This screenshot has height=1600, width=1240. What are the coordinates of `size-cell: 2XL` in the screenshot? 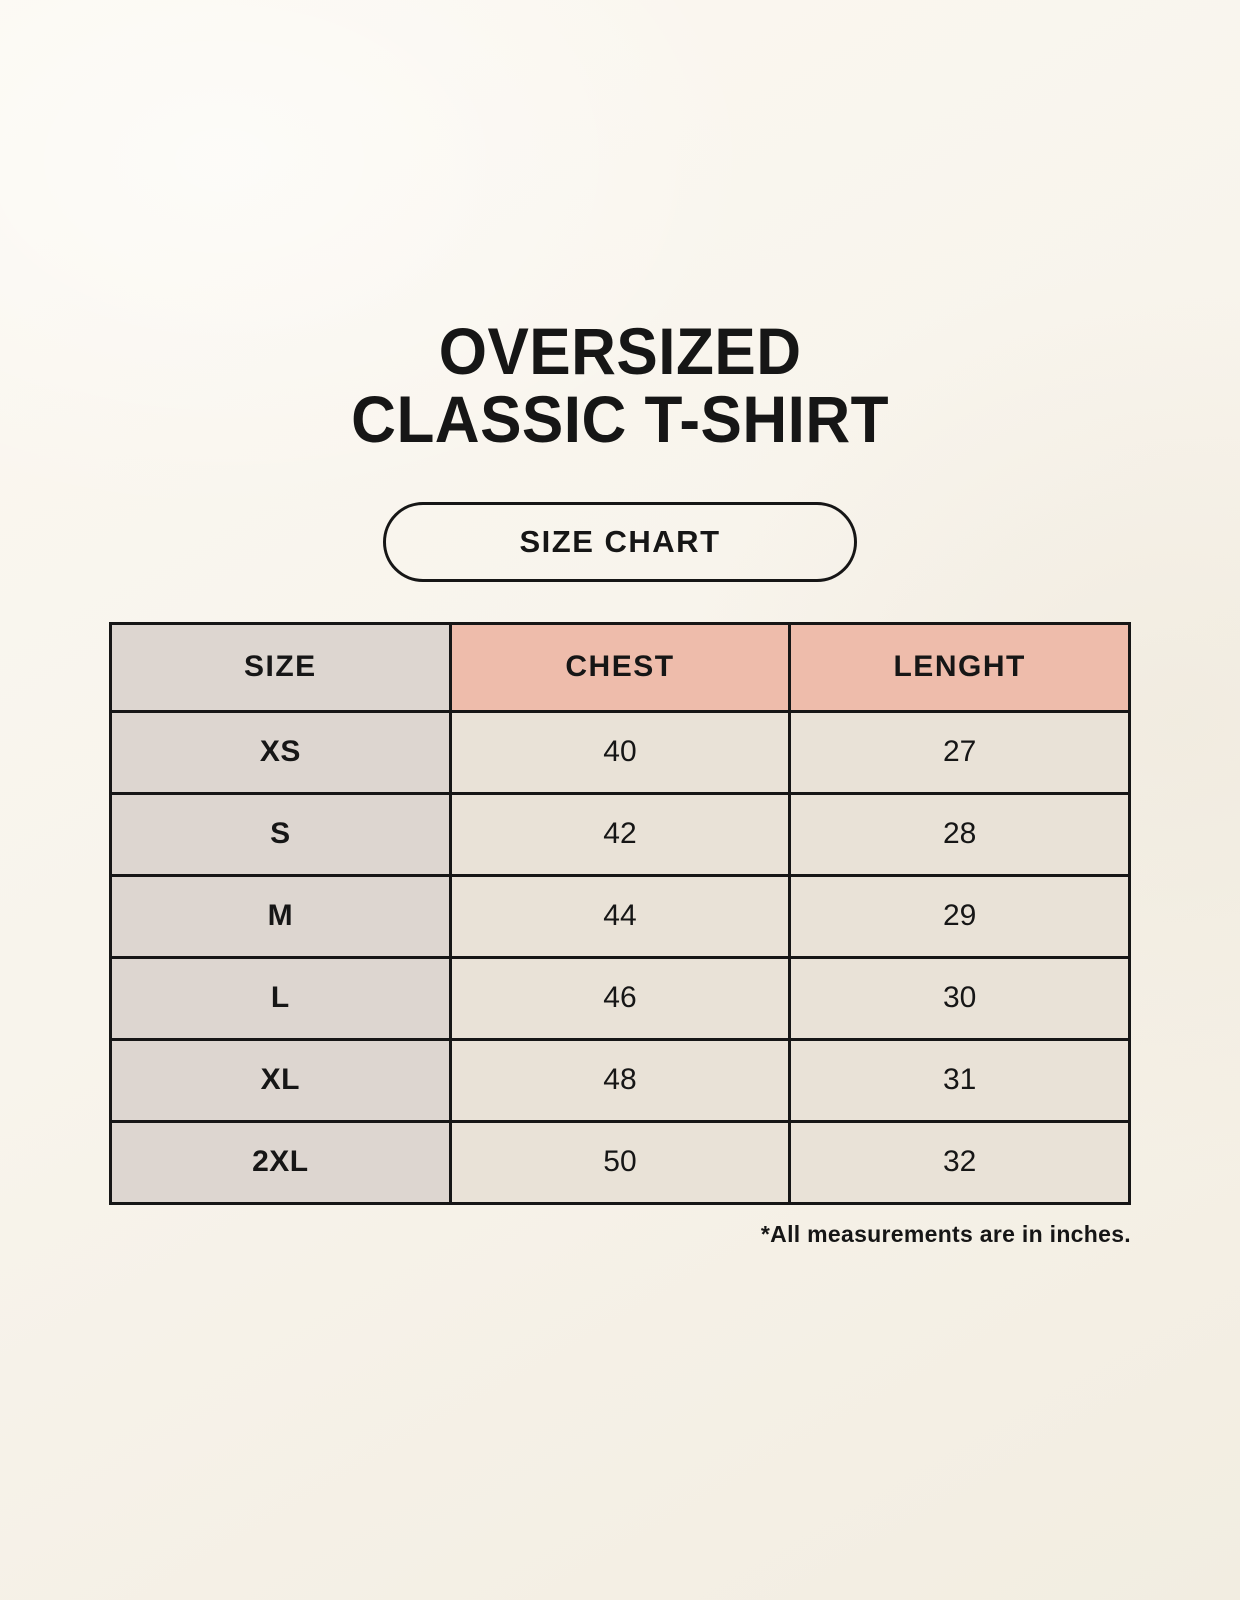 It's located at (280, 1162).